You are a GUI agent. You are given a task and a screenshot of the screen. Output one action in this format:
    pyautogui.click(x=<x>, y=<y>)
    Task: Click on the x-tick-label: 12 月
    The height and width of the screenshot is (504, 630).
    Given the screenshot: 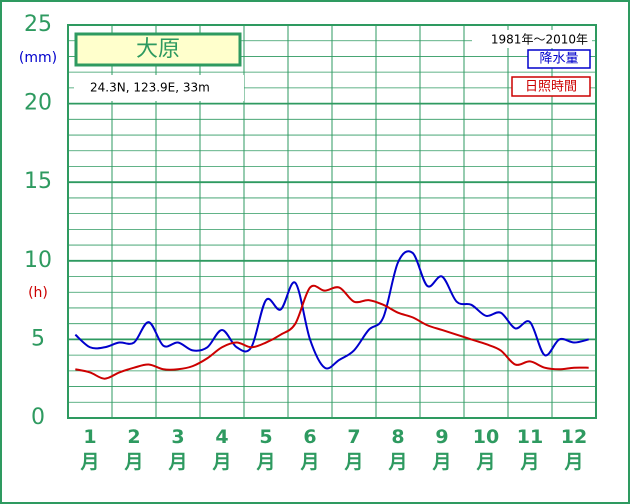 What is the action you would take?
    pyautogui.click(x=574, y=449)
    